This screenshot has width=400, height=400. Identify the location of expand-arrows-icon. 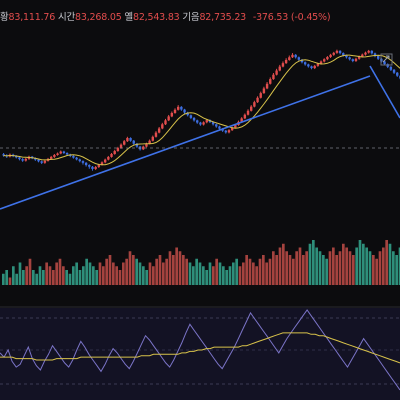
(386, 59).